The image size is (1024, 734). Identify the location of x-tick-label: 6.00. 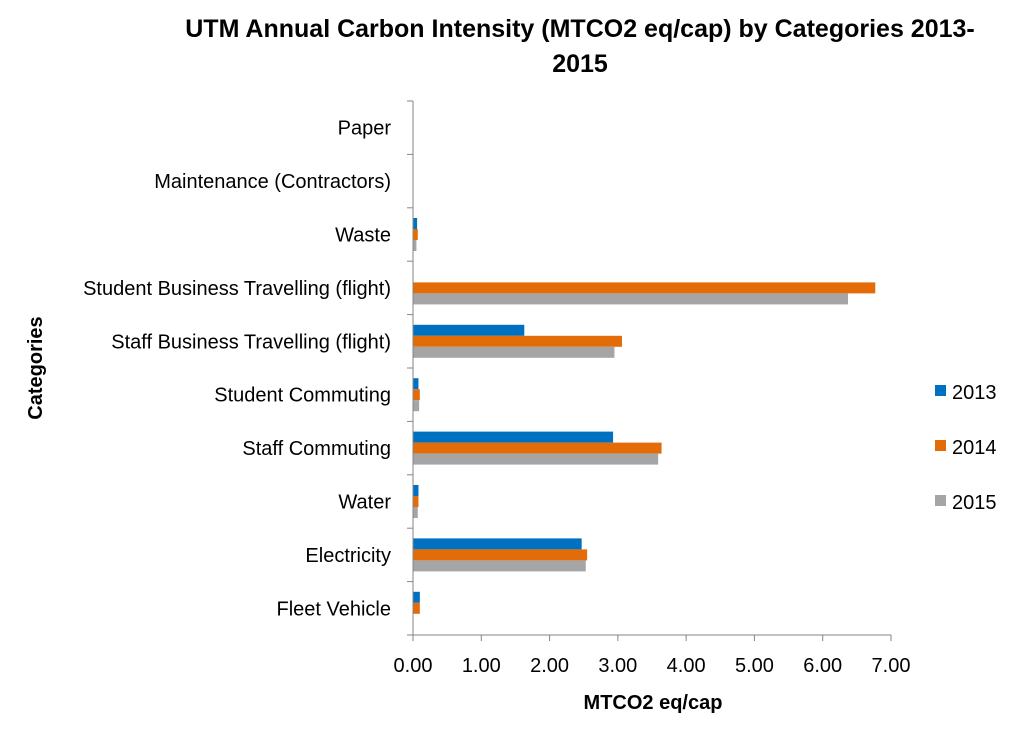
(822, 666).